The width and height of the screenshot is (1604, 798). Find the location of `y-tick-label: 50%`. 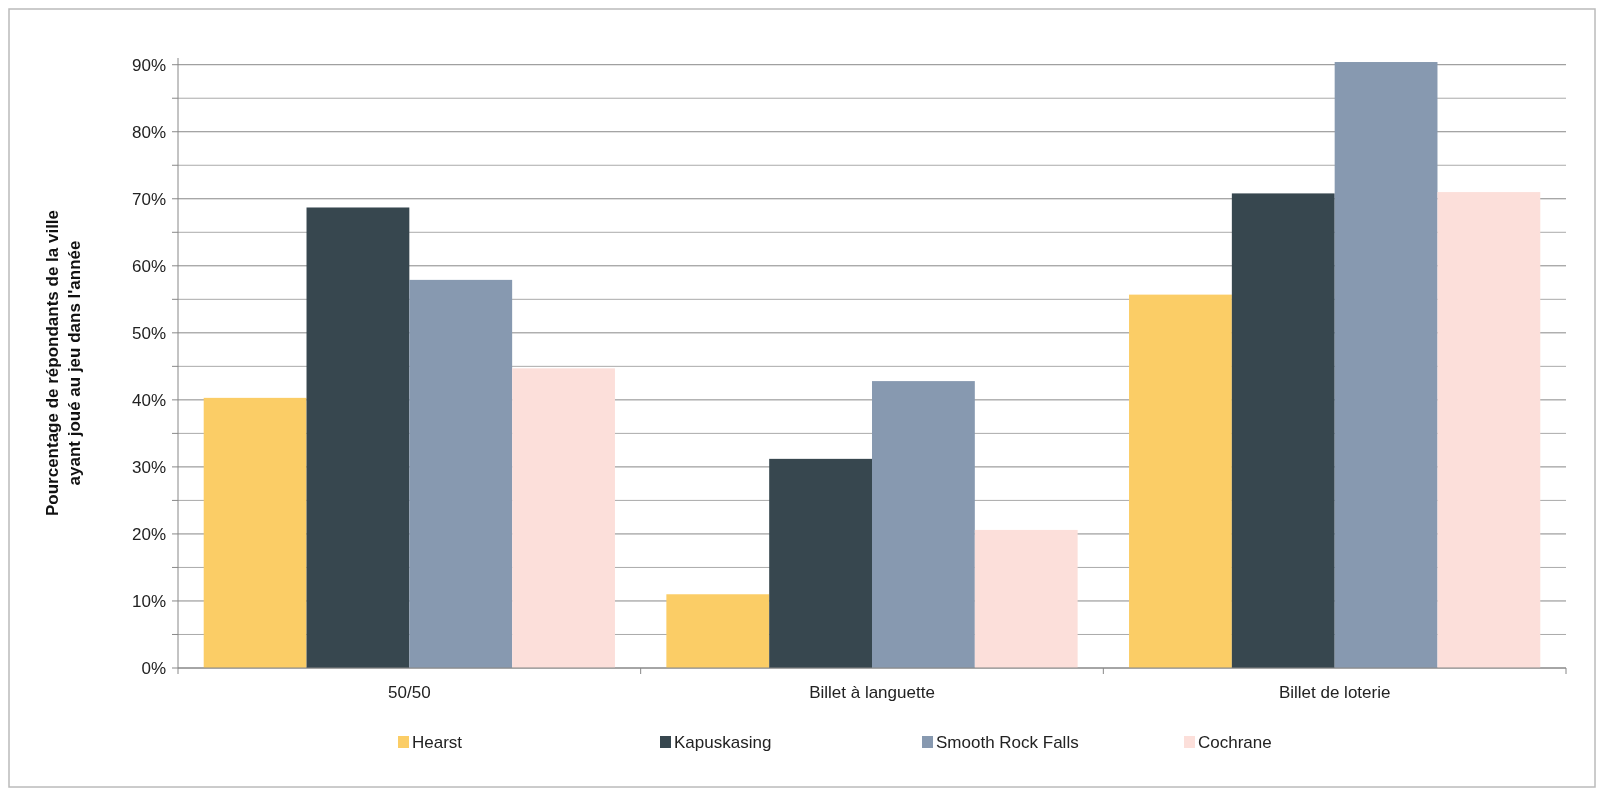

y-tick-label: 50% is located at coordinates (148, 333).